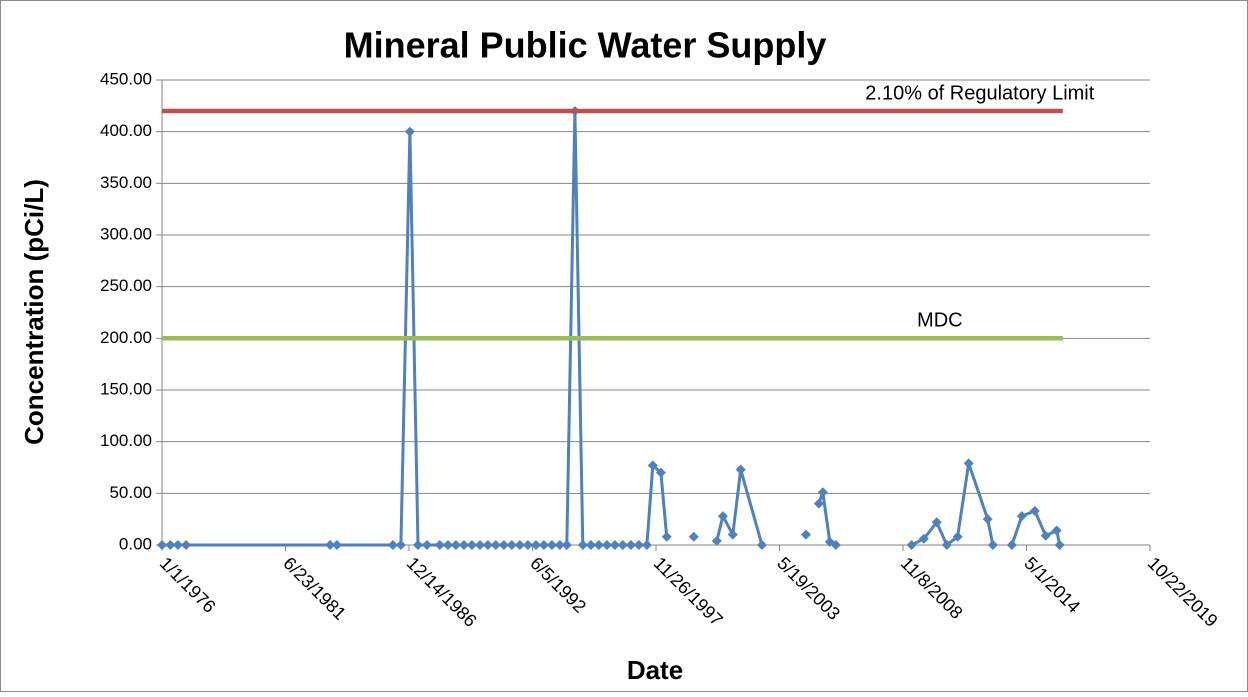  What do you see at coordinates (135, 543) in the screenshot?
I see `y-tick-label: 0.00` at bounding box center [135, 543].